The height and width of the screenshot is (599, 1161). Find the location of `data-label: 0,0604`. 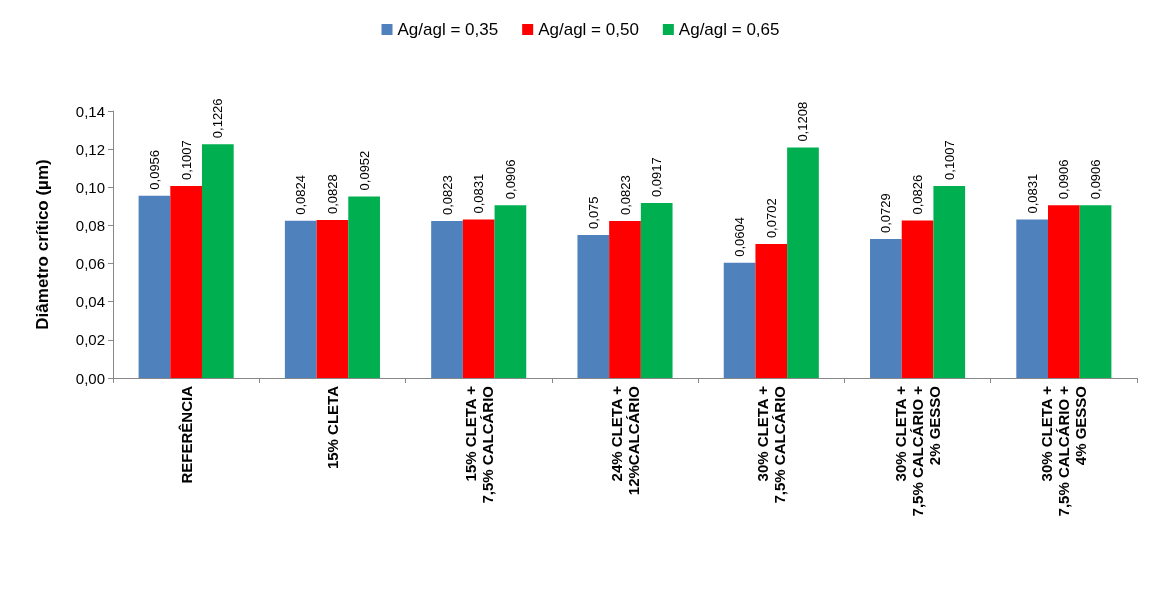

data-label: 0,0604 is located at coordinates (740, 237).